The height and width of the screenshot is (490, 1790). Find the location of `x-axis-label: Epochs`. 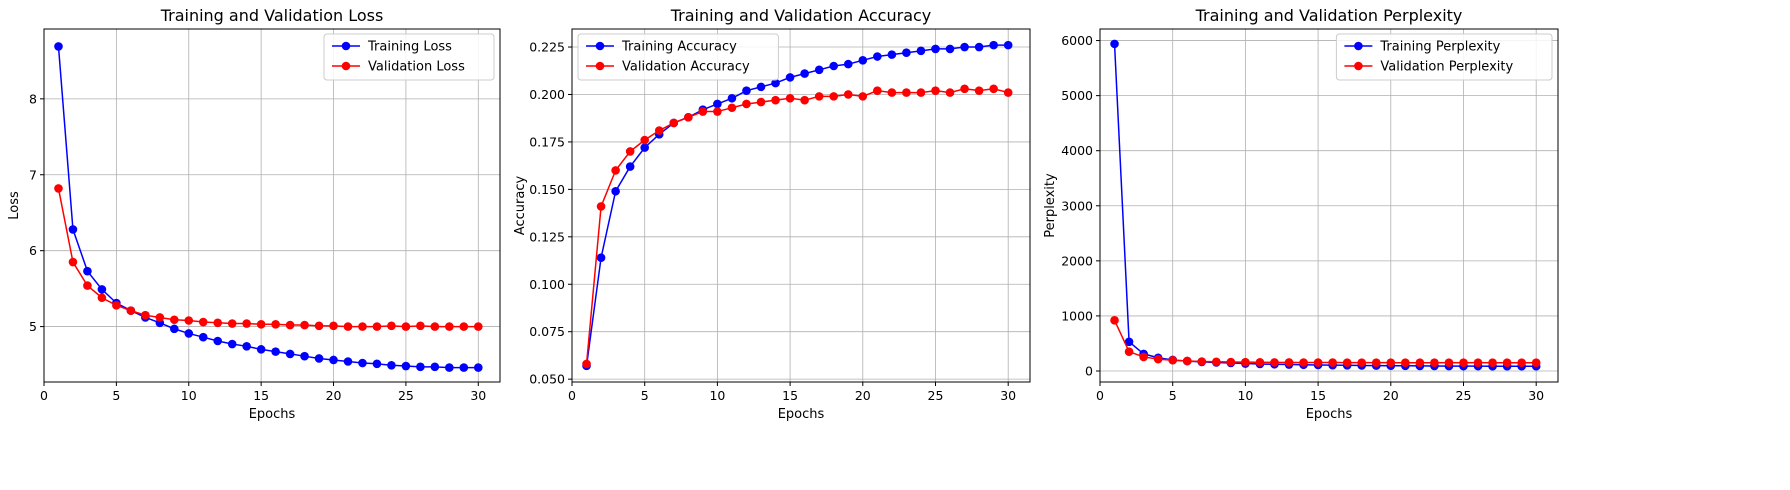

x-axis-label: Epochs is located at coordinates (272, 414).